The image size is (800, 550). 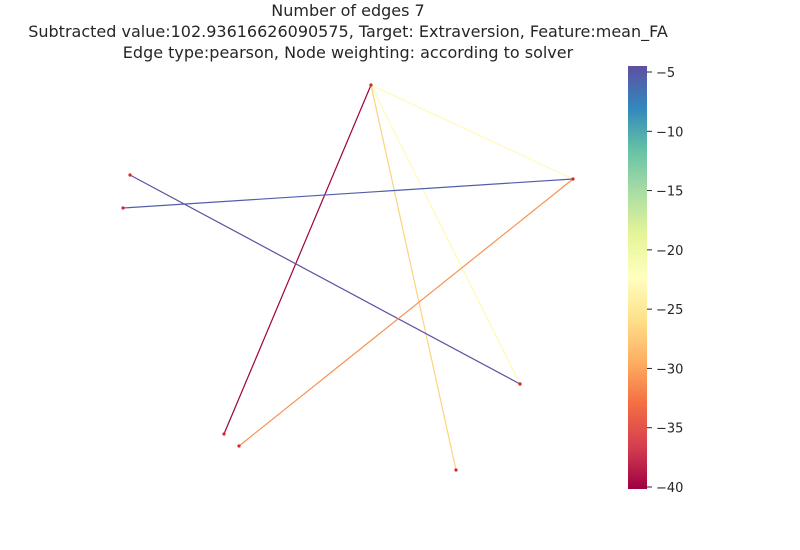 I want to click on node-n3, so click(x=573, y=179).